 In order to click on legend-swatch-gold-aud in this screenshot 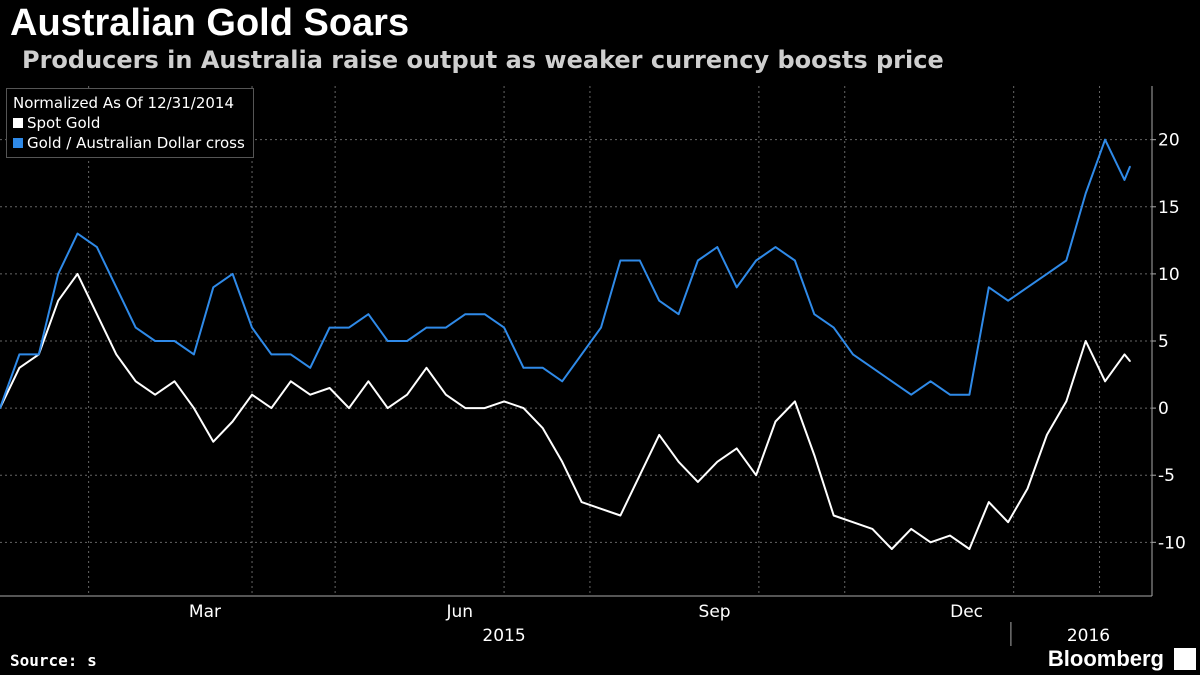, I will do `click(18, 143)`.